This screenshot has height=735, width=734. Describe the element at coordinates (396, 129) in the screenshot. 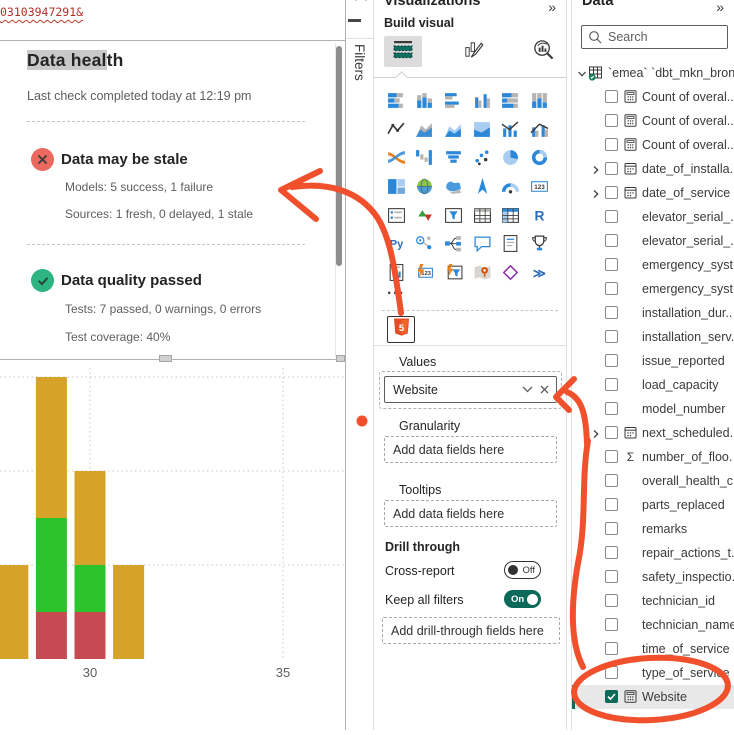

I see `line-chart-icon` at that location.